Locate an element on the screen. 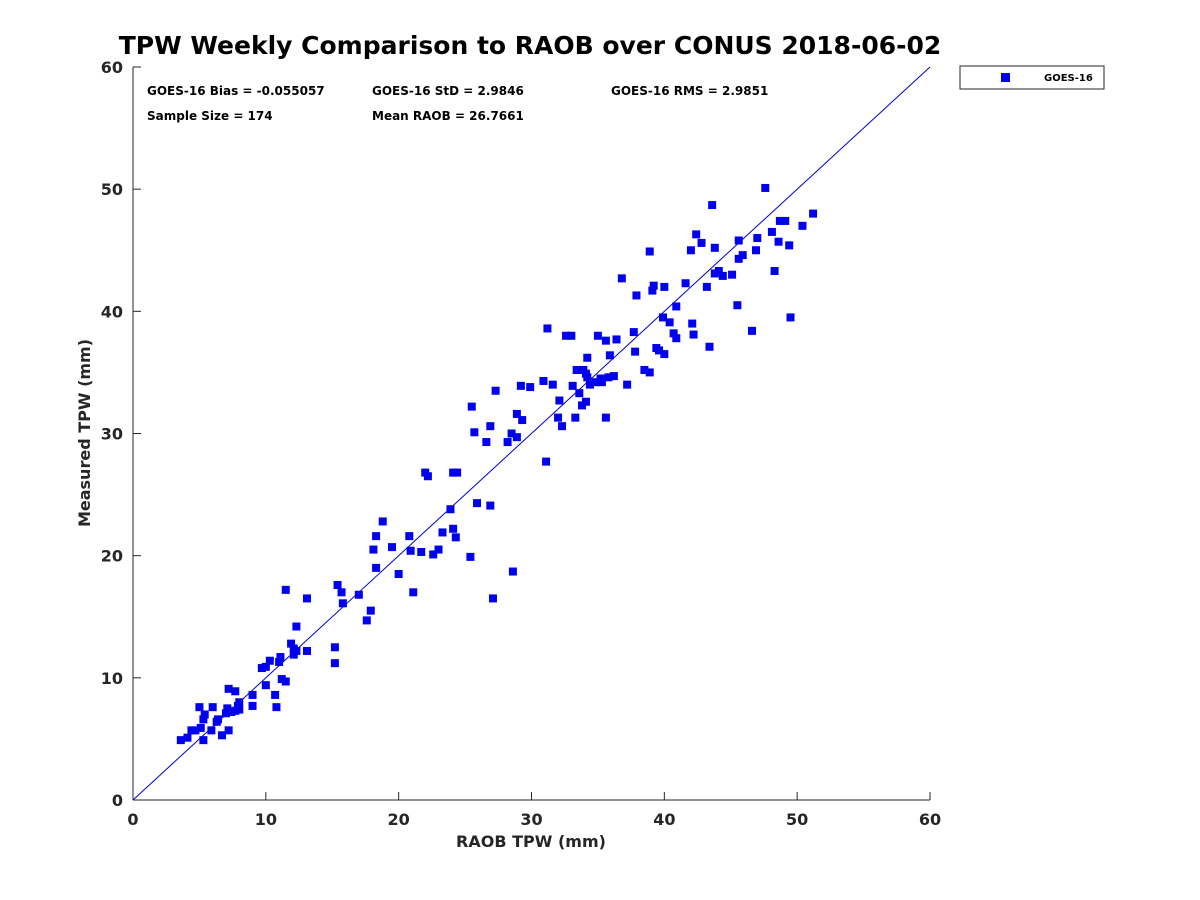 The image size is (1200, 900). y-tick-label: 0 is located at coordinates (117, 800).